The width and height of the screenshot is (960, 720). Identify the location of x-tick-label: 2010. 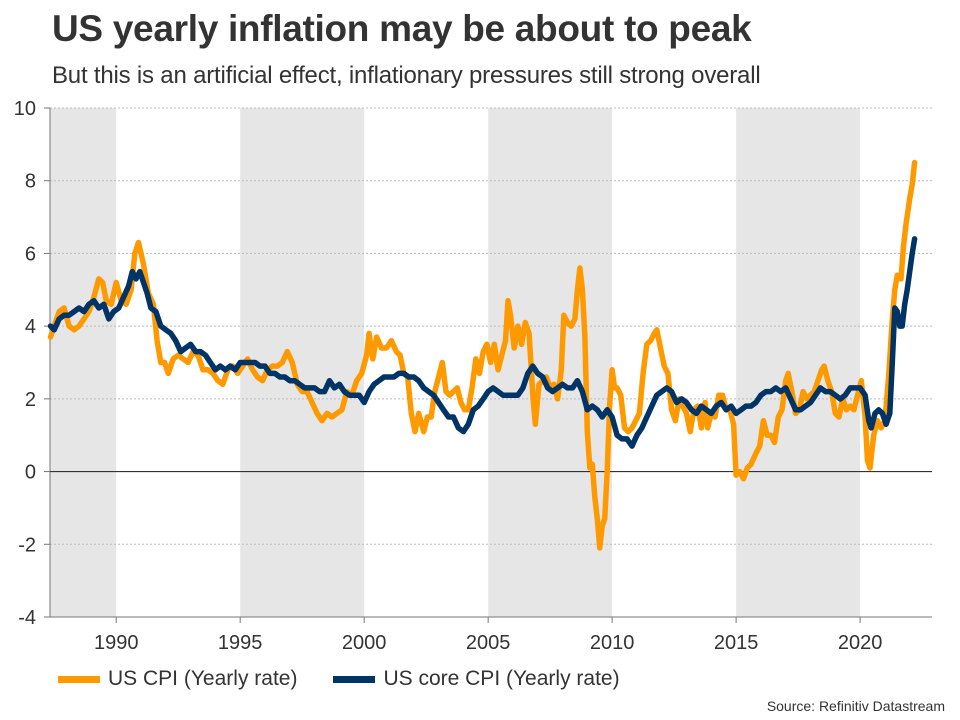
(612, 643).